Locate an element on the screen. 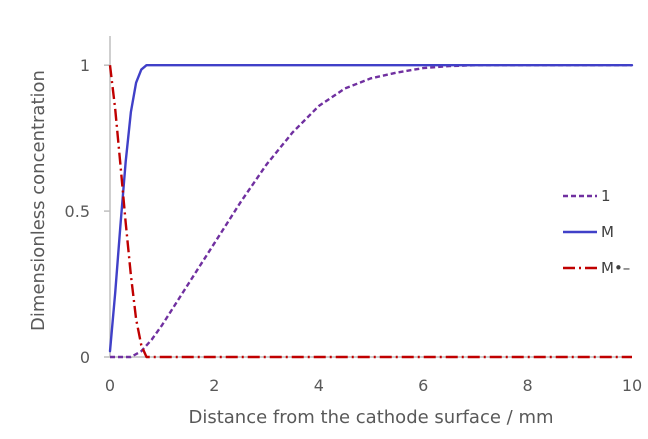 The height and width of the screenshot is (439, 648). x-tick-label: 0 is located at coordinates (110, 385).